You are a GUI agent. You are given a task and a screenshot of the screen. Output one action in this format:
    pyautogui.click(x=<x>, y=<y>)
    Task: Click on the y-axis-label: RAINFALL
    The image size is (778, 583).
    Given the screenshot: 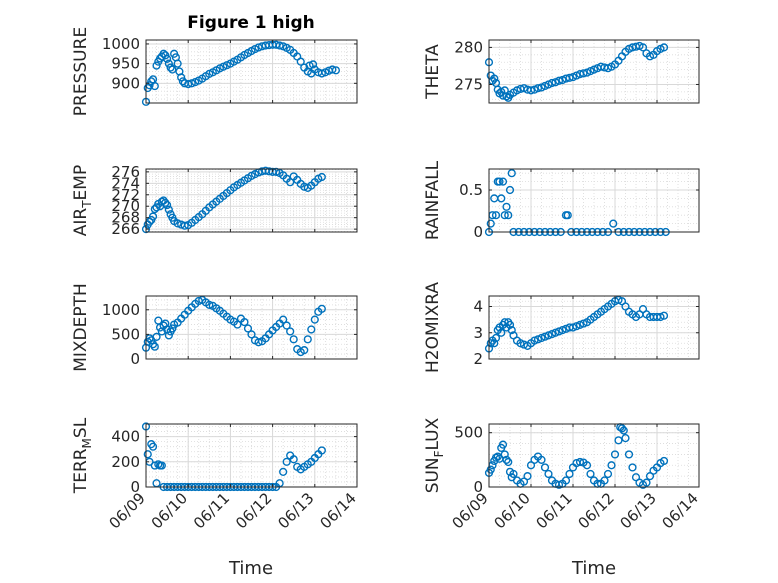 What is the action you would take?
    pyautogui.click(x=433, y=200)
    